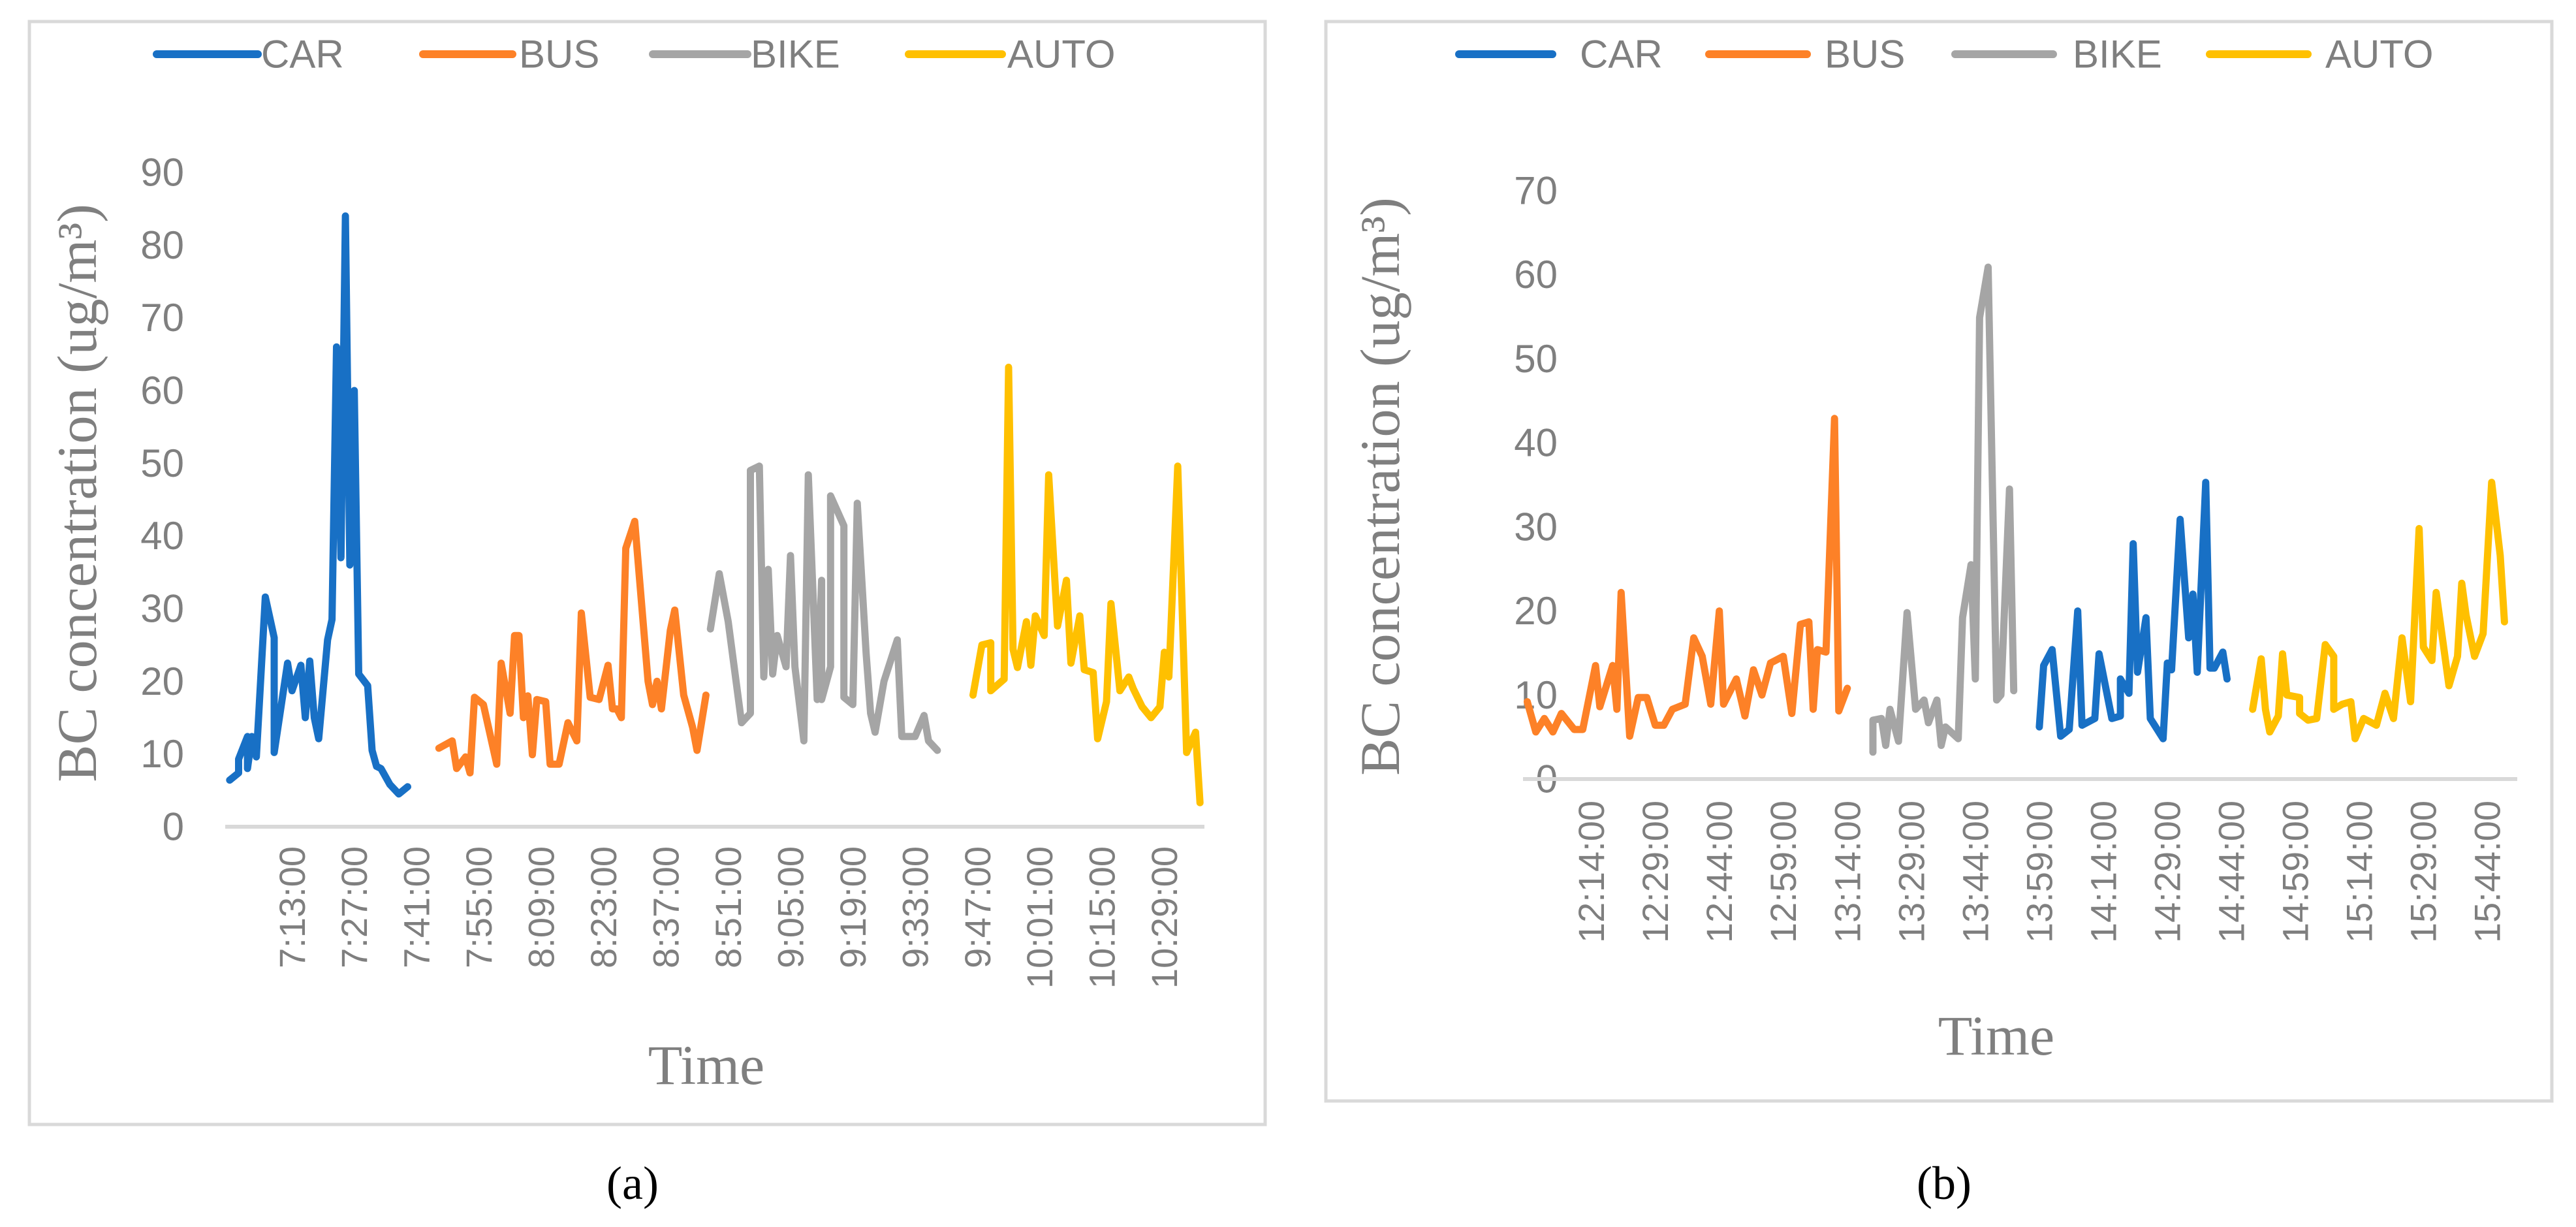  I want to click on x-tick-label: 14:59:00, so click(2295, 872).